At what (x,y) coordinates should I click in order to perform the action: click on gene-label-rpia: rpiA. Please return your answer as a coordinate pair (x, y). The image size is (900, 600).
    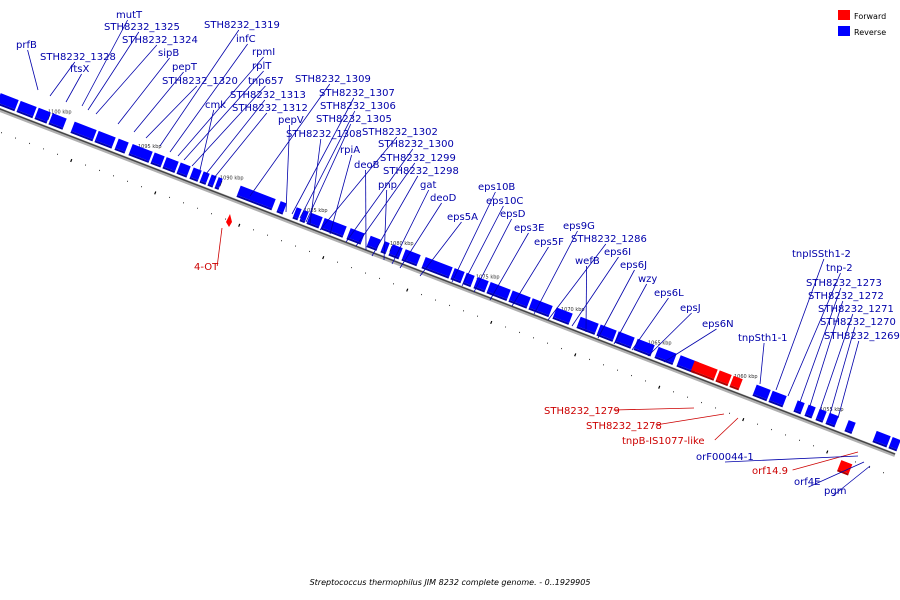
    Looking at the image, I should click on (350, 150).